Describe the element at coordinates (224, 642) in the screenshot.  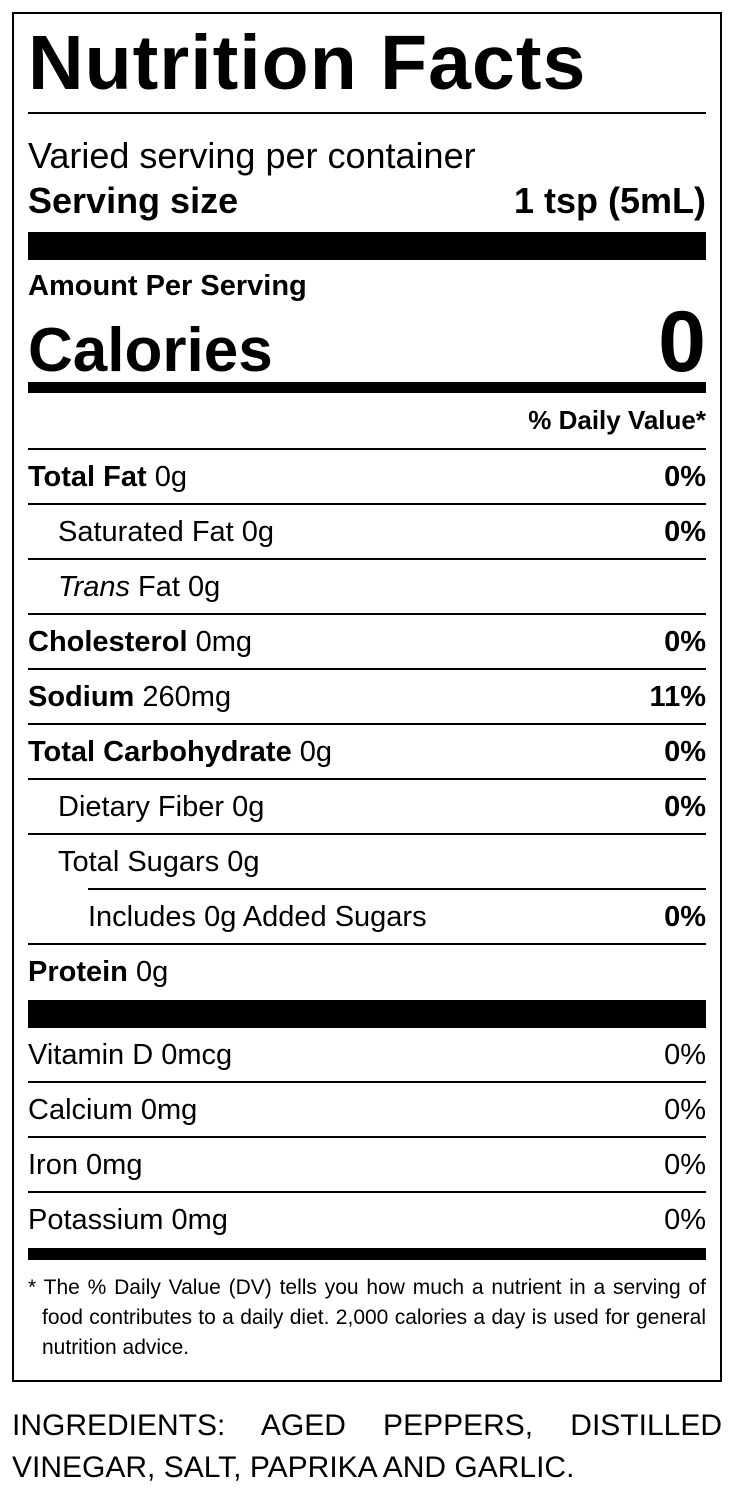
I see `nutrient-amount: 0mg` at that location.